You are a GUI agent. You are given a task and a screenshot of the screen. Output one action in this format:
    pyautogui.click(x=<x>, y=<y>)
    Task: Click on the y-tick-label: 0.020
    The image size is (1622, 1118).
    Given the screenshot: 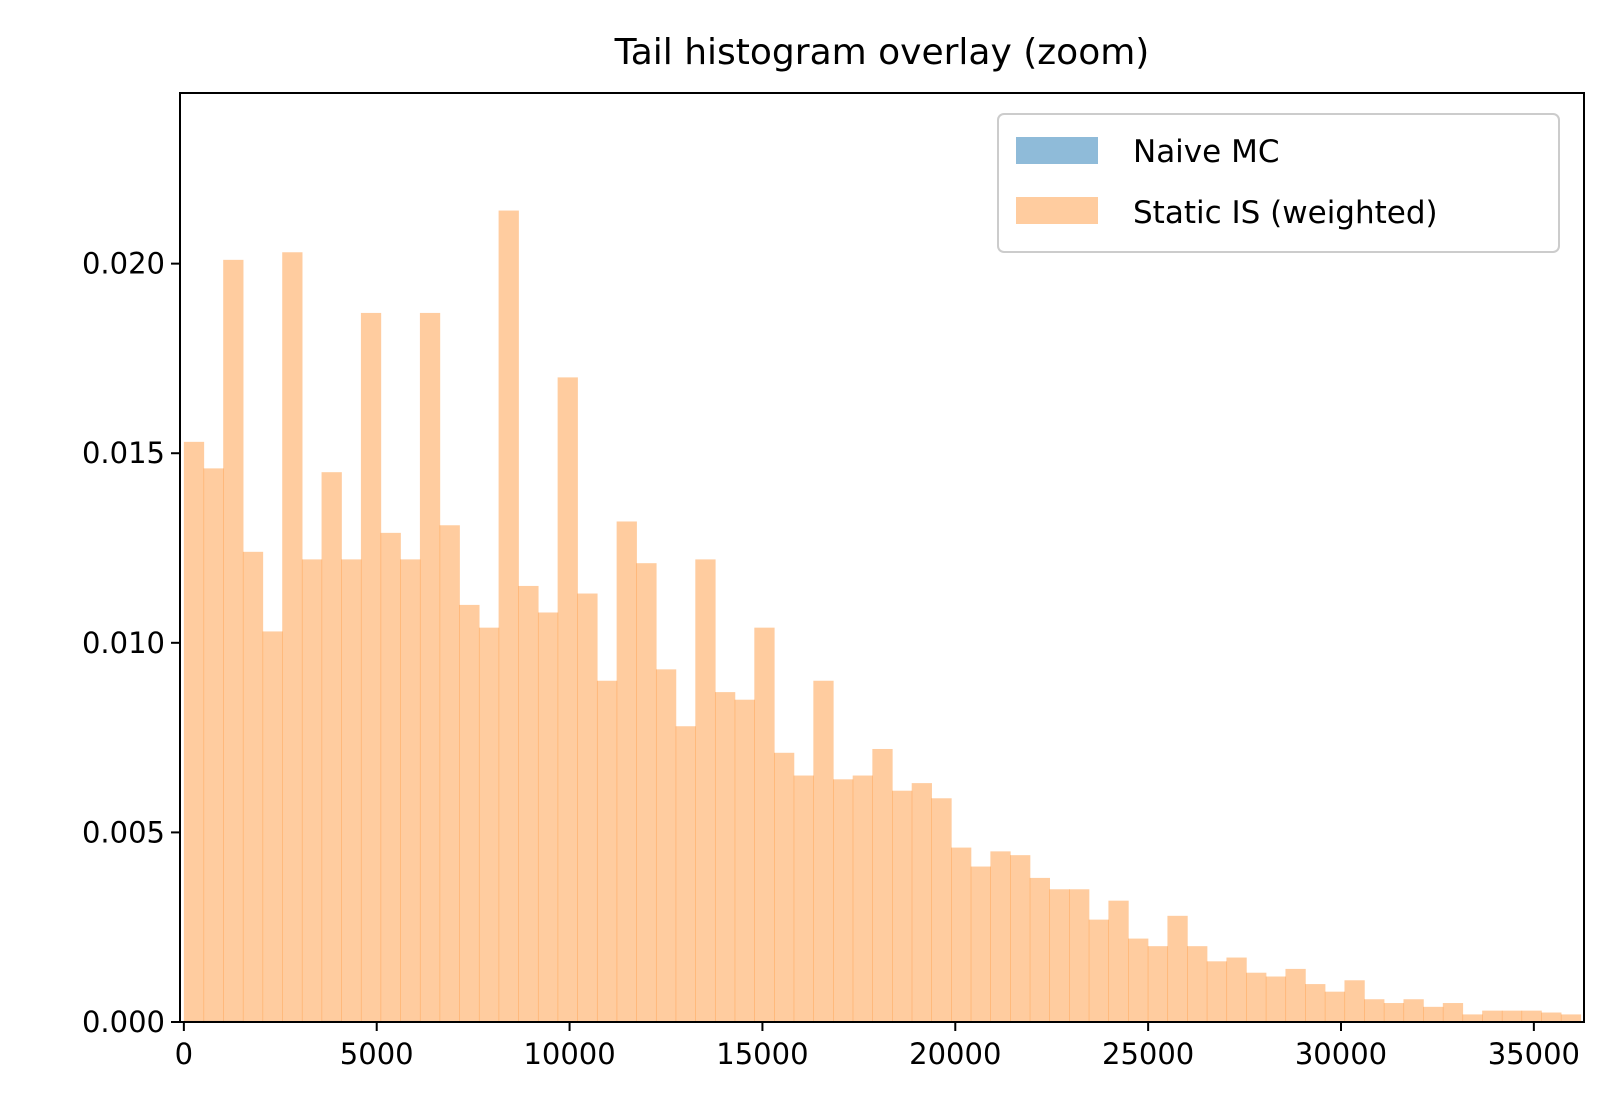 What is the action you would take?
    pyautogui.click(x=123, y=264)
    